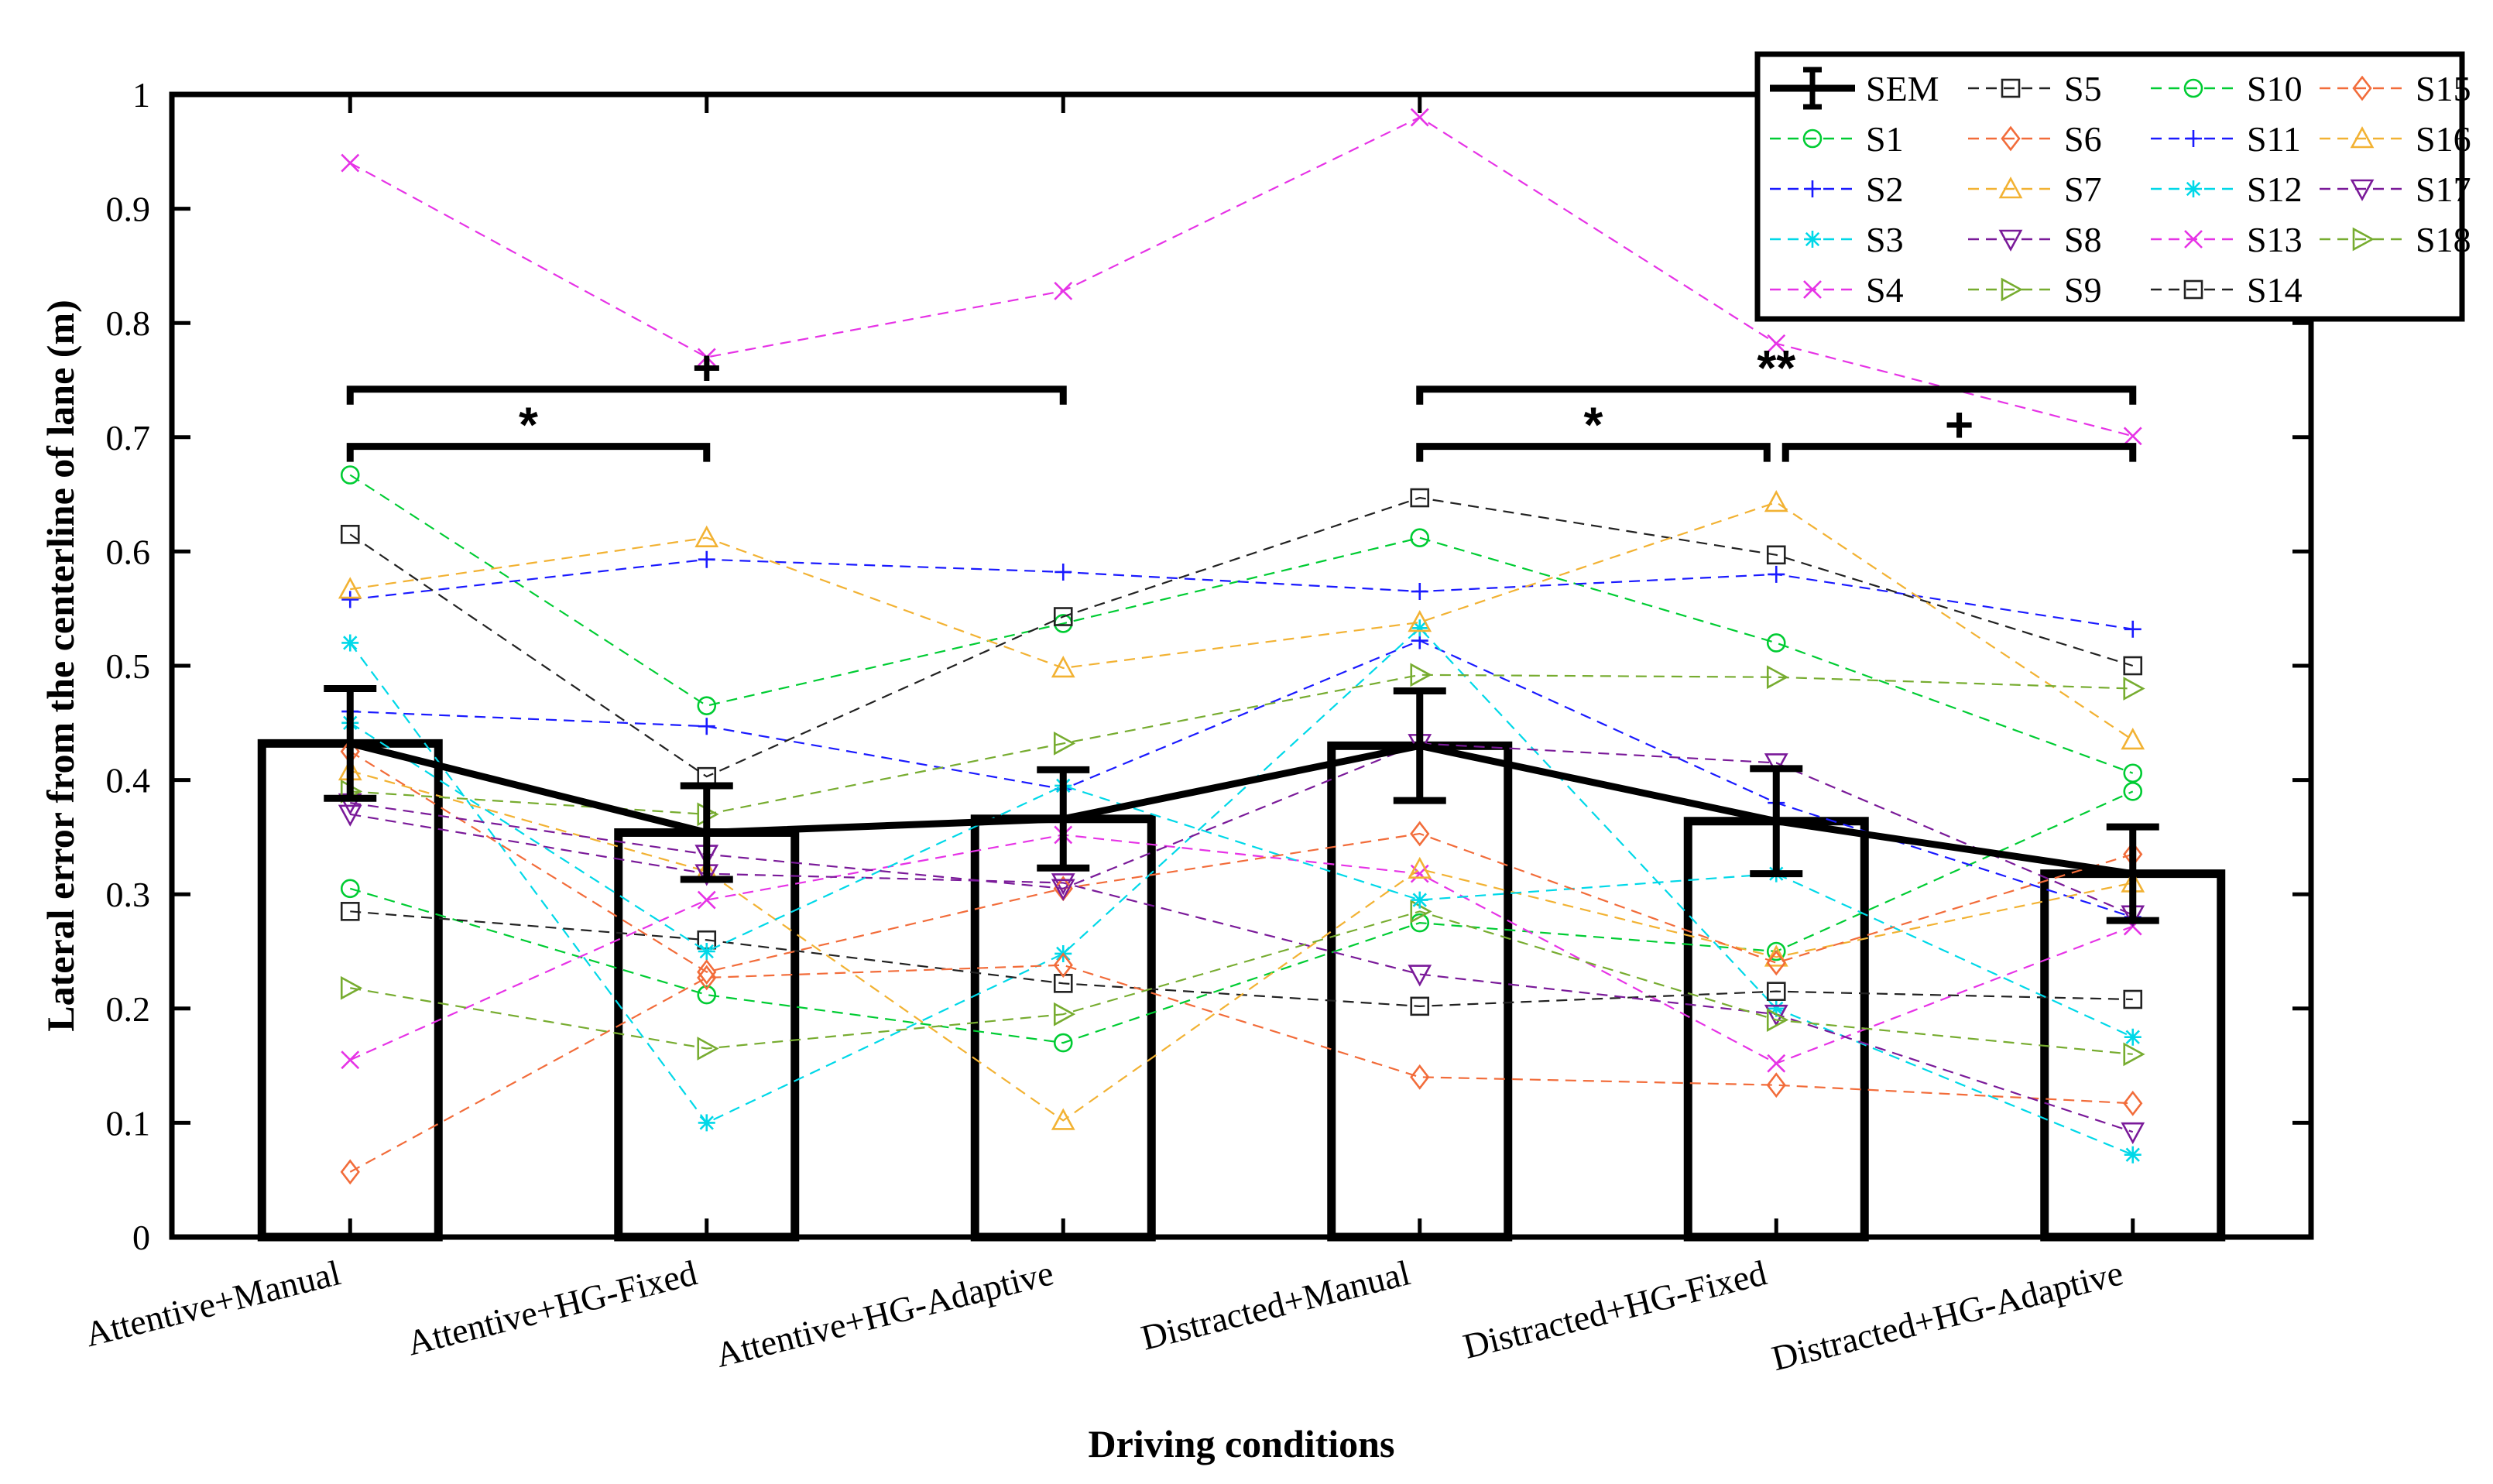  I want to click on legend-label: S2, so click(1885, 189).